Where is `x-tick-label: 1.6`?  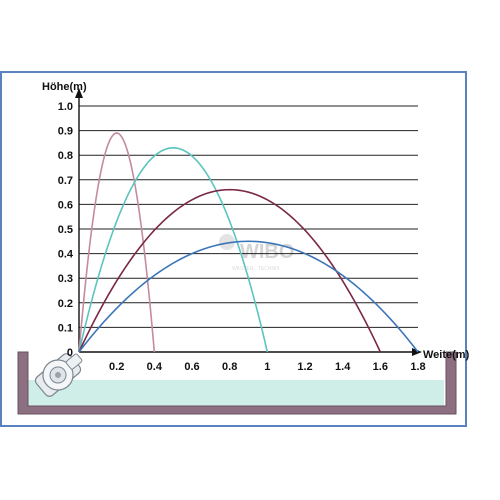 x-tick-label: 1.6 is located at coordinates (380, 367).